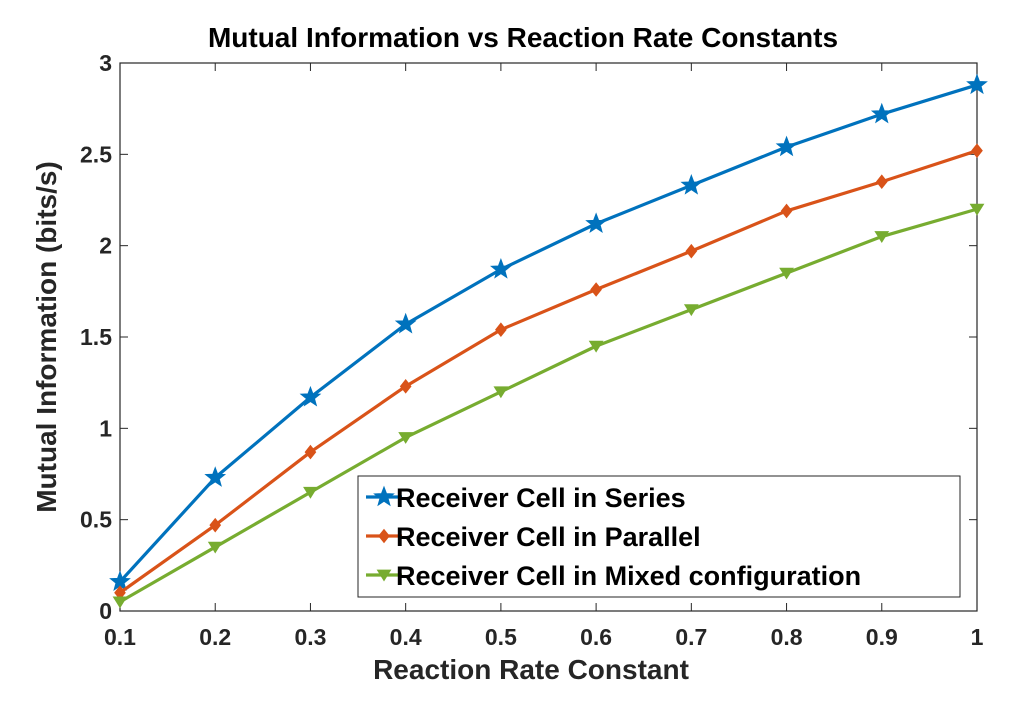  I want to click on x-axis-label: Reaction Rate Constant, so click(531, 669).